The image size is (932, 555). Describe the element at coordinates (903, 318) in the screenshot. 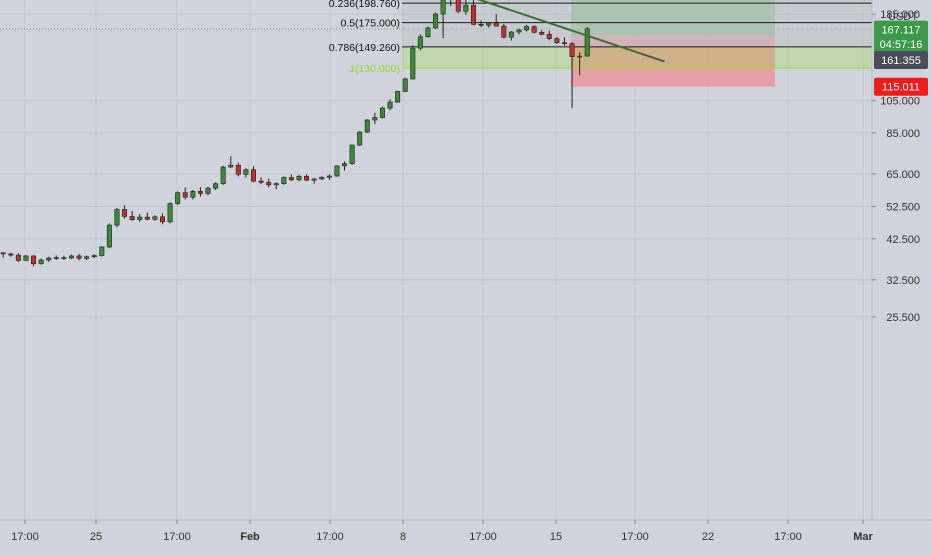

I see `price-tick-label: 25.500` at that location.